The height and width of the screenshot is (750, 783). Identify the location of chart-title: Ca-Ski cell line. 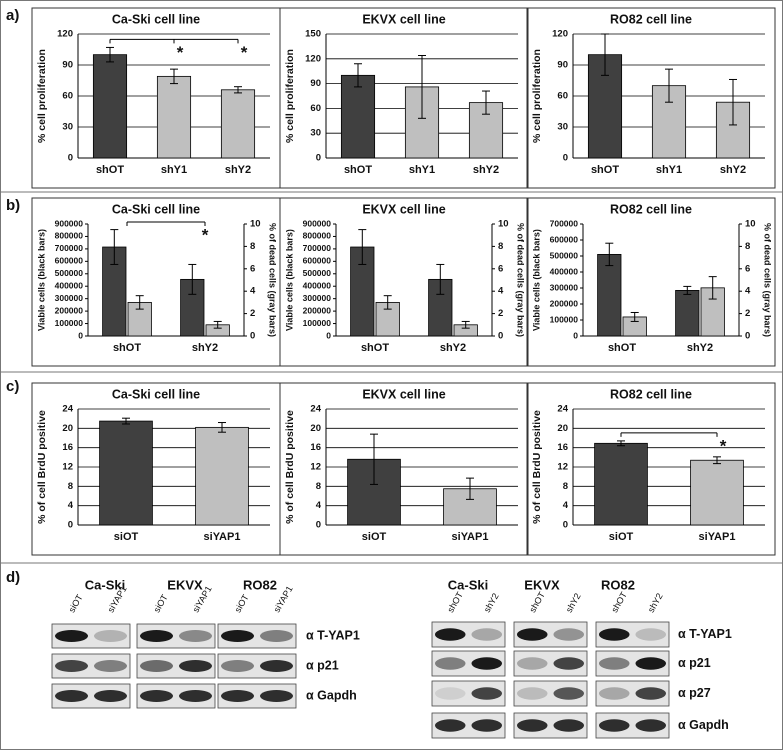
(156, 394).